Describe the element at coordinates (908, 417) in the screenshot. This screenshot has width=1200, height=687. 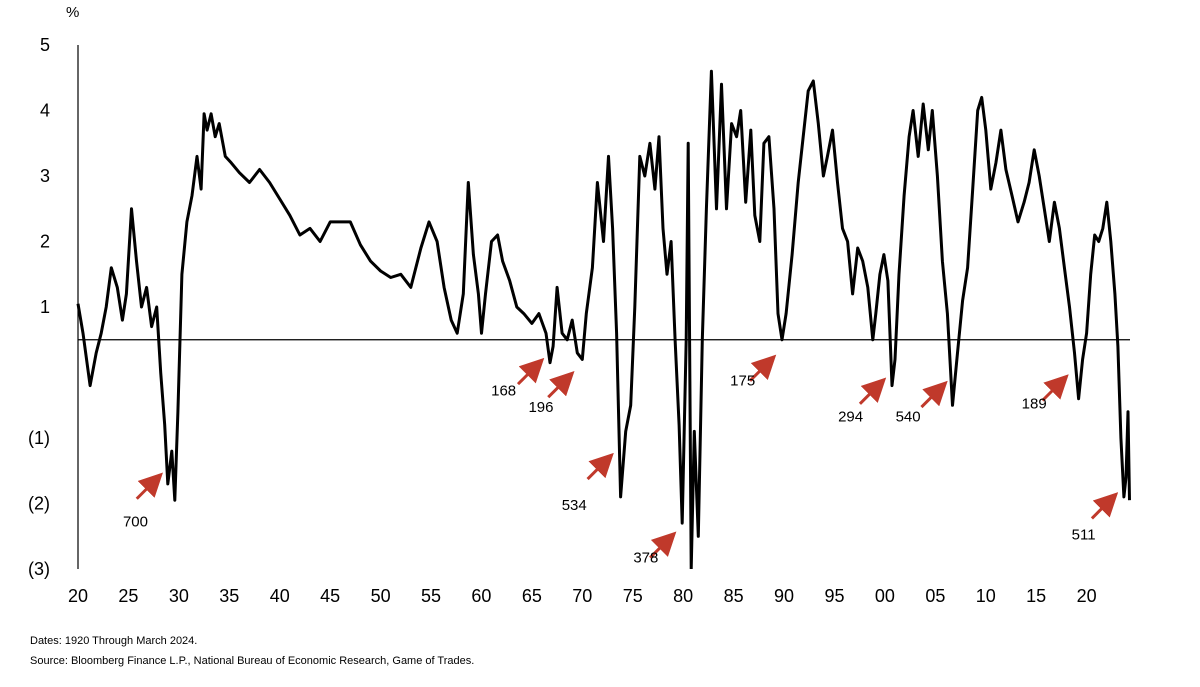
I see `annotation-label: 540` at that location.